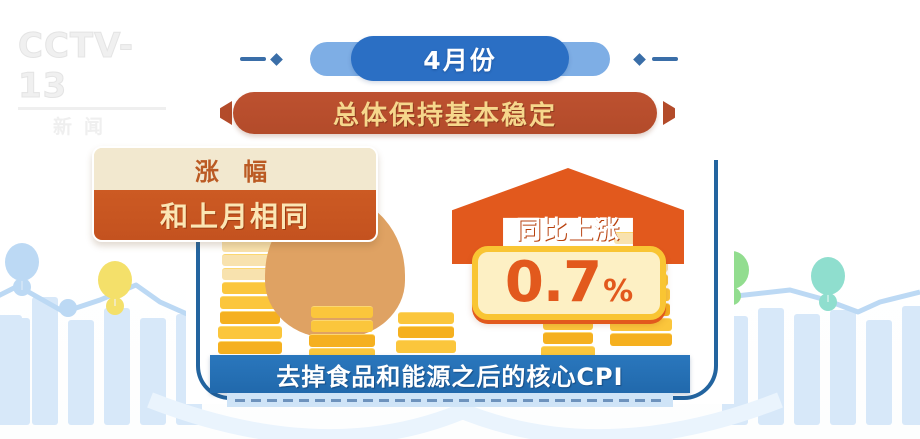 This screenshot has height=439, width=920. I want to click on caption-dashed-strip, so click(450, 400).